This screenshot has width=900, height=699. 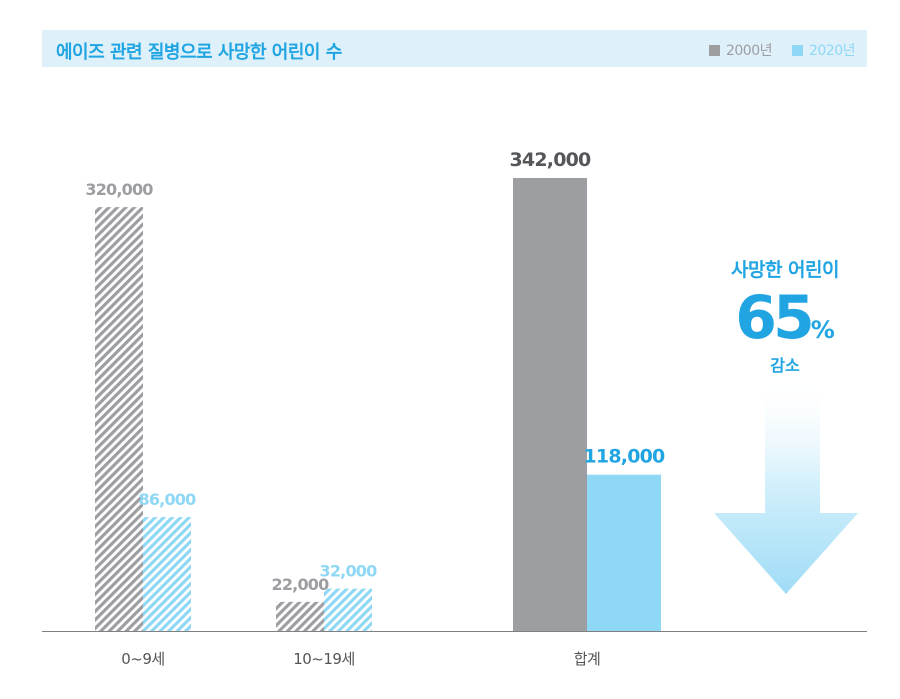 I want to click on legend-item-2020: 2020년, so click(x=823, y=50).